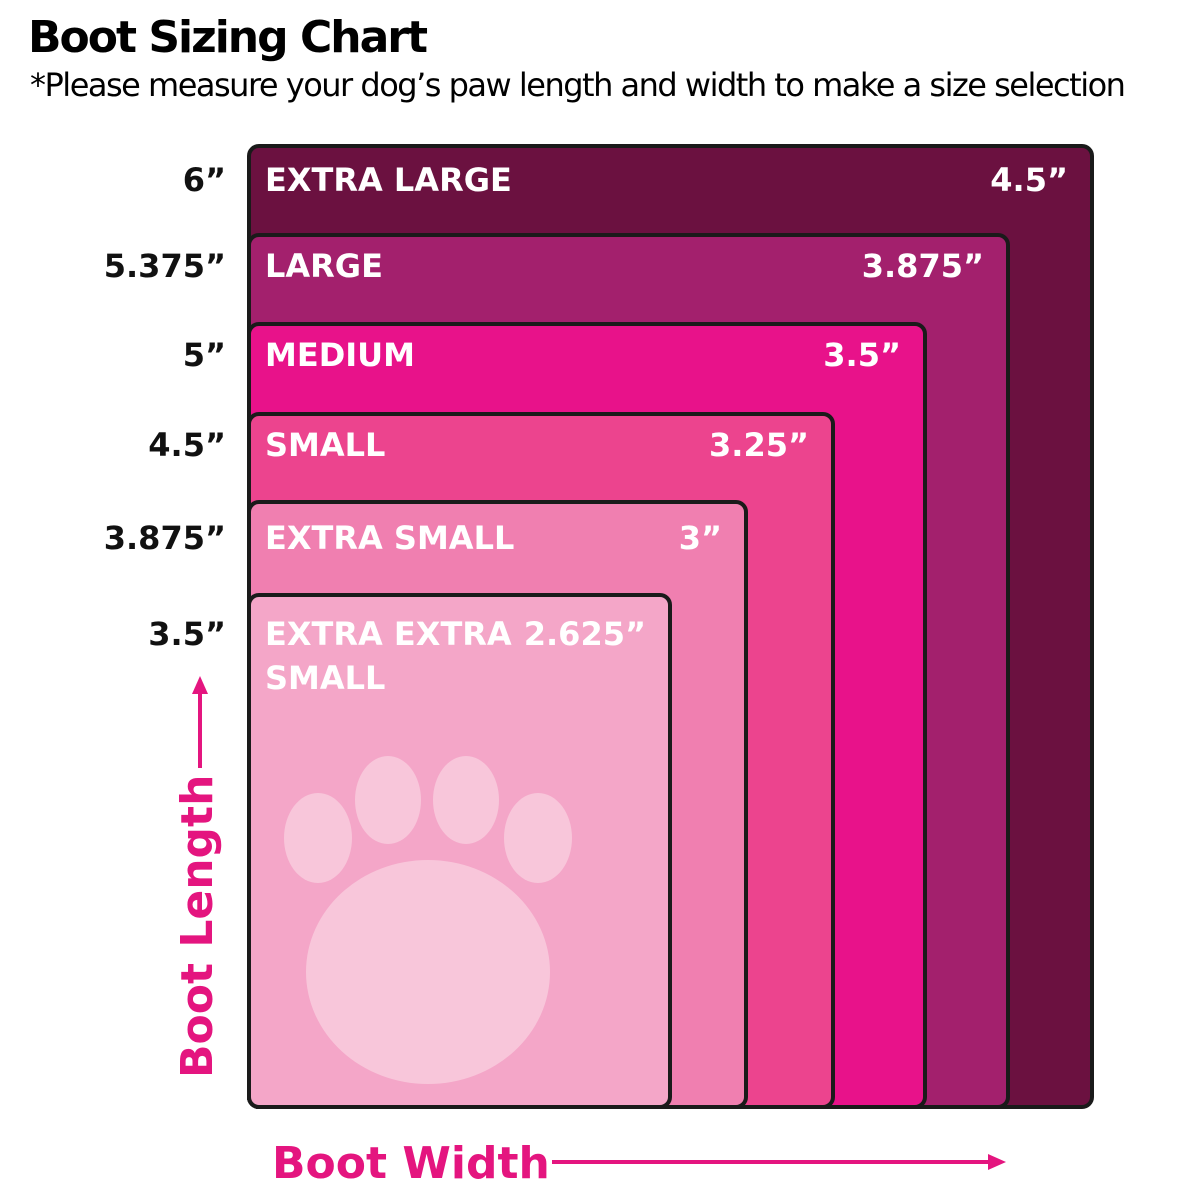 The height and width of the screenshot is (1200, 1200). I want to click on width-value-label: 4.5”, so click(1029, 180).